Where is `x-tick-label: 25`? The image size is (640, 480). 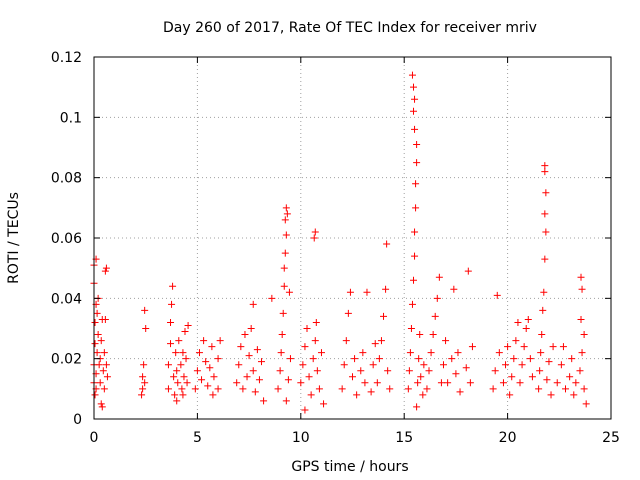 x-tick-label: 25 is located at coordinates (611, 438).